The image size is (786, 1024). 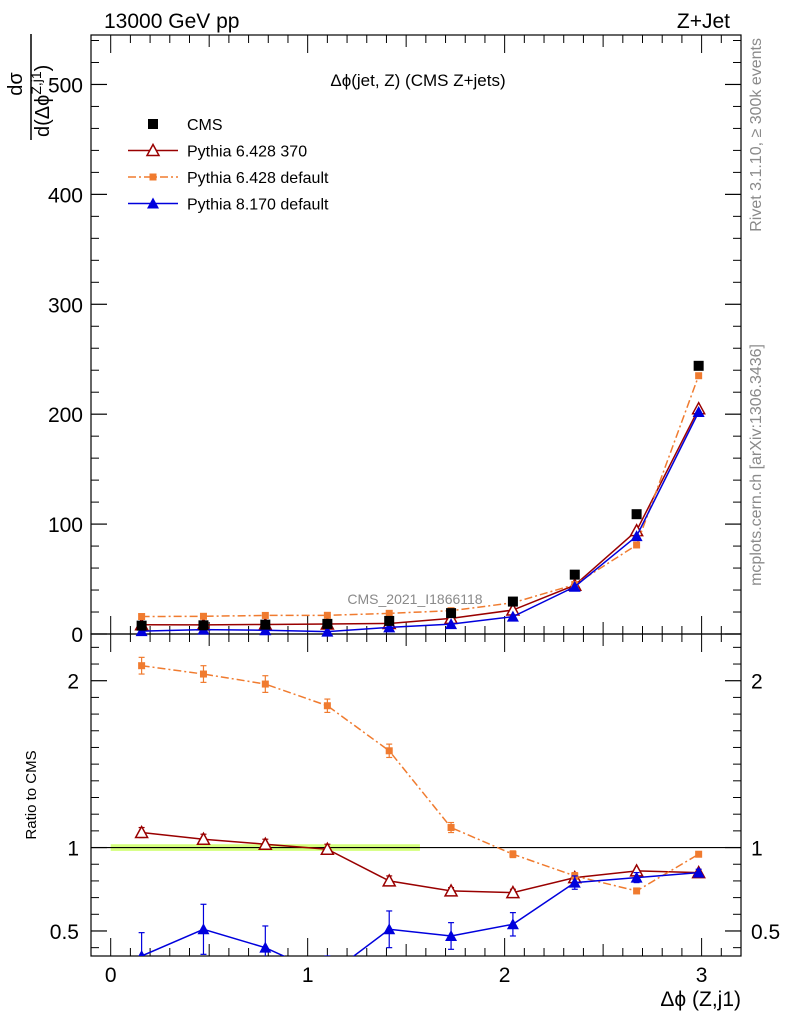 I want to click on header-left: 13000 GeV pp, so click(x=171, y=21).